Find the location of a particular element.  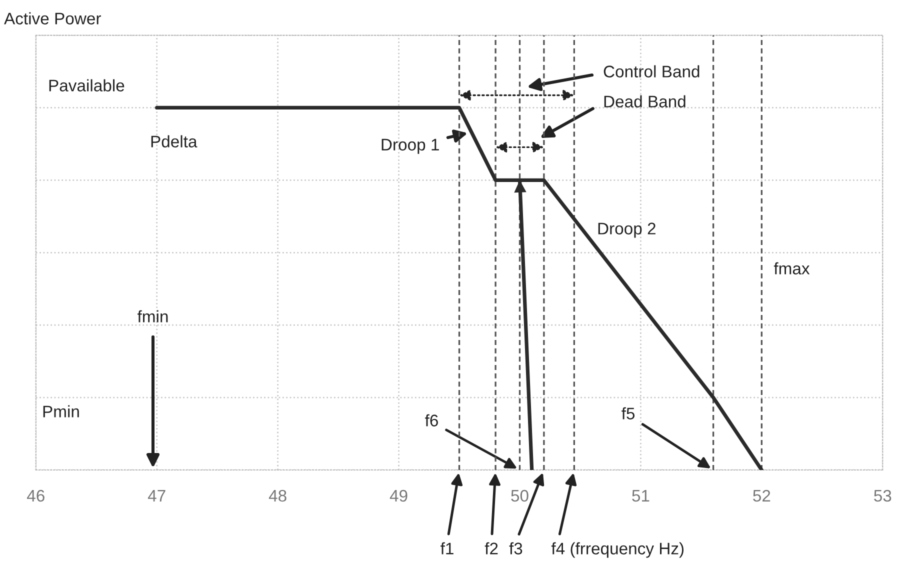

annotation: fmin is located at coordinates (152, 316).